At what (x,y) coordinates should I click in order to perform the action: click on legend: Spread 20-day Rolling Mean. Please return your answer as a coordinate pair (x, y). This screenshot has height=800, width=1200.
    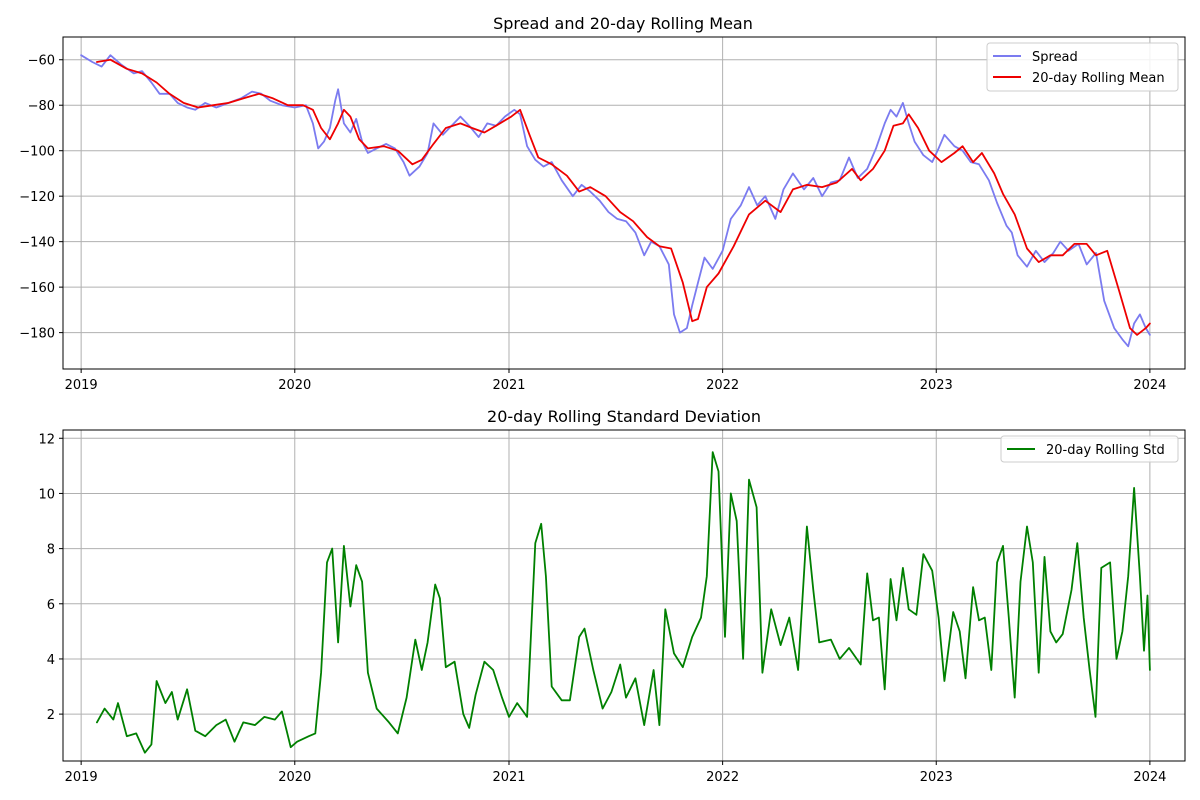
    Looking at the image, I should click on (1082, 67).